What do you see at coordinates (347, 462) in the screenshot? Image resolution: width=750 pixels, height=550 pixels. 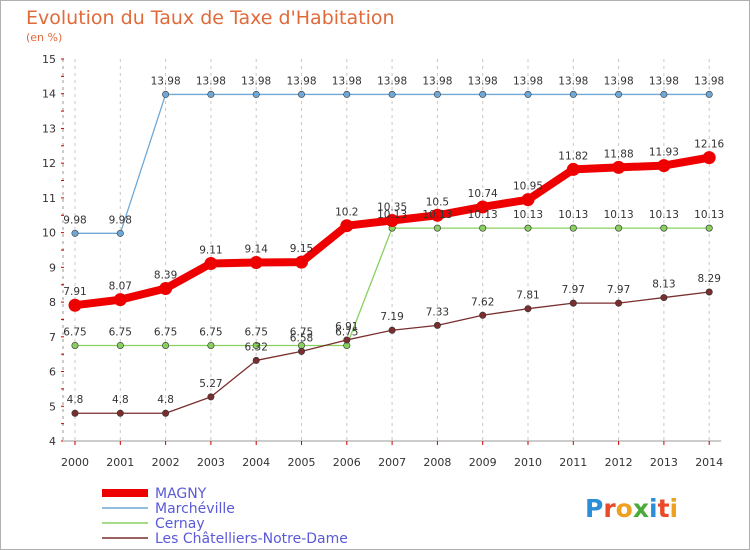 I see `x-tick-label: 2006` at bounding box center [347, 462].